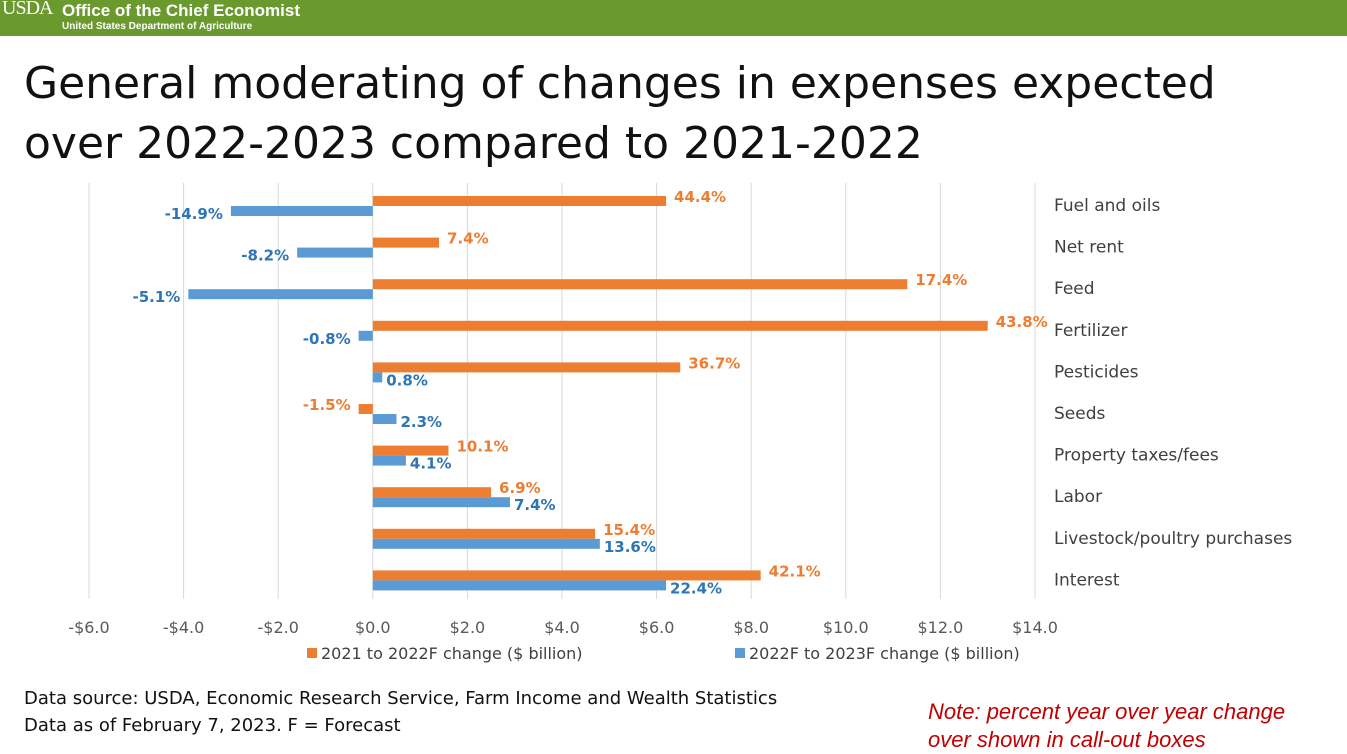 The height and width of the screenshot is (754, 1347). I want to click on data-label-2021-2022: 44.4%, so click(700, 197).